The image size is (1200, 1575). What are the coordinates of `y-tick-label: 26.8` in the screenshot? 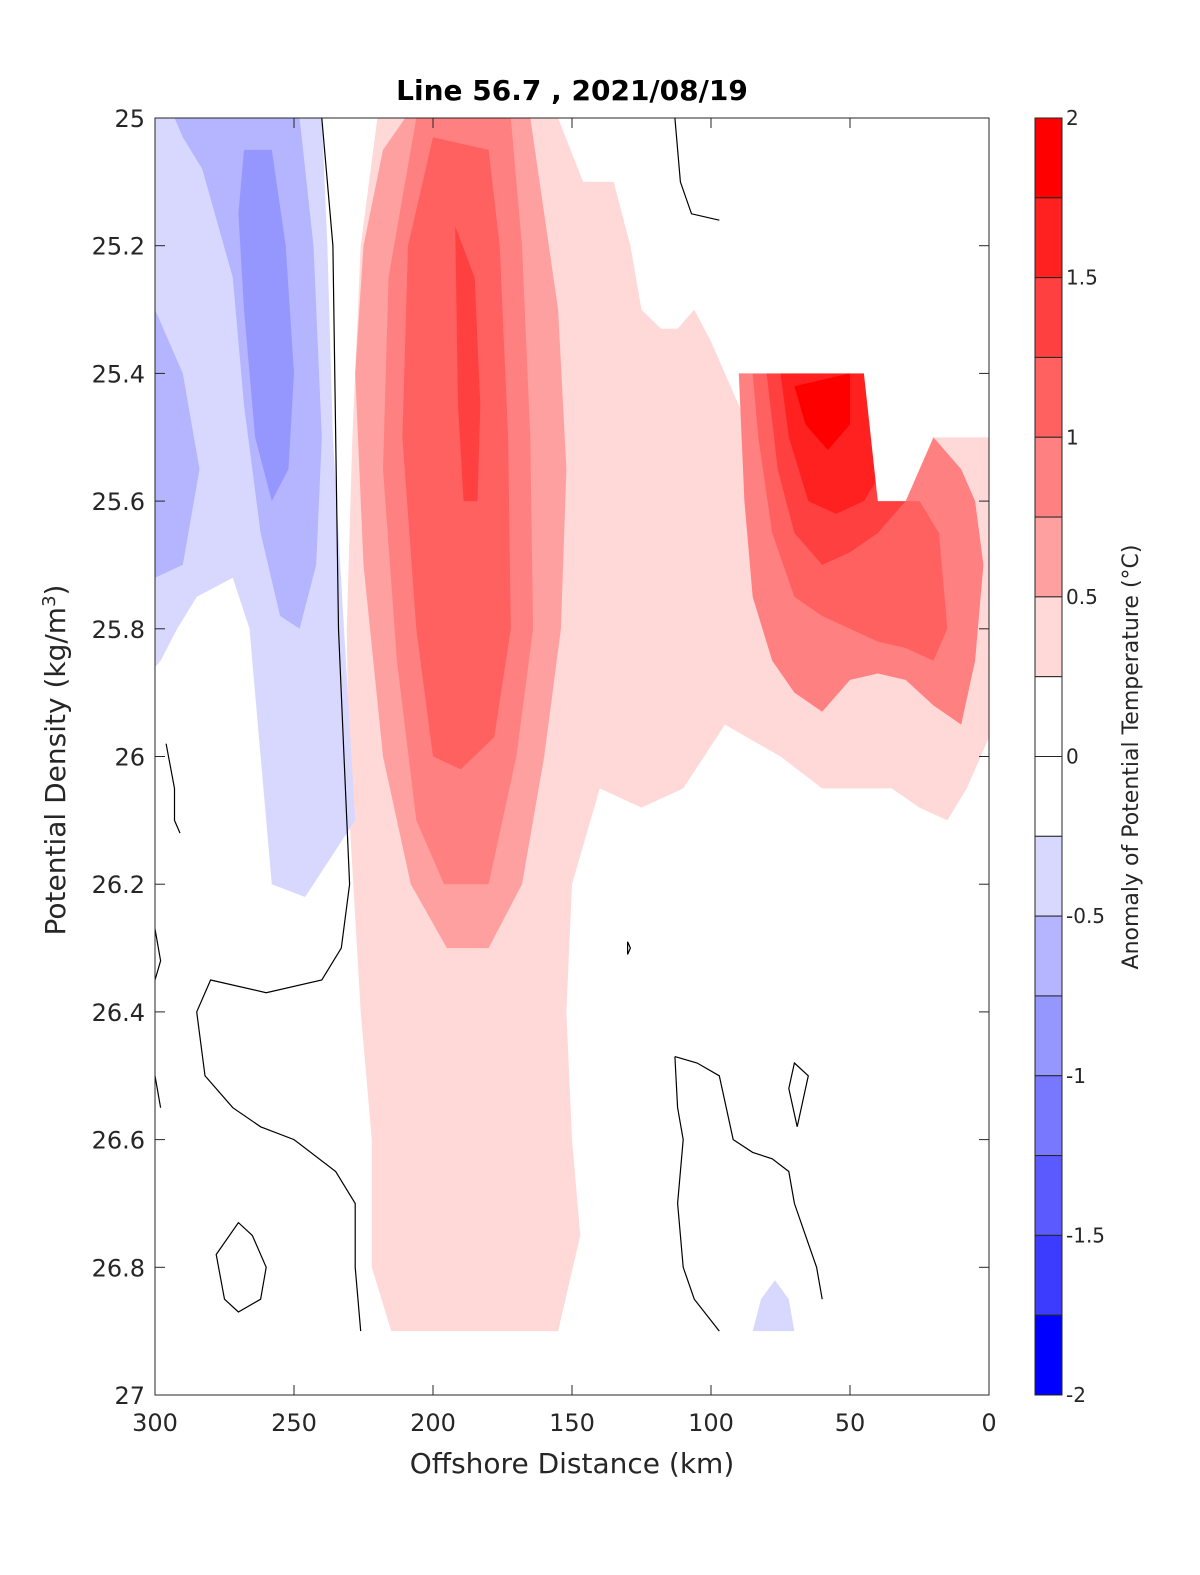 It's located at (118, 1268).